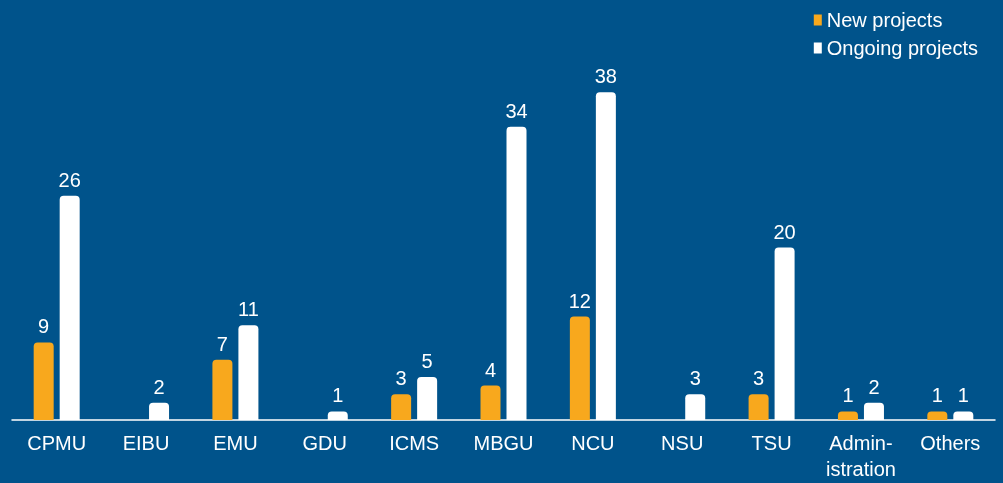  I want to click on data-label: 5, so click(427, 360).